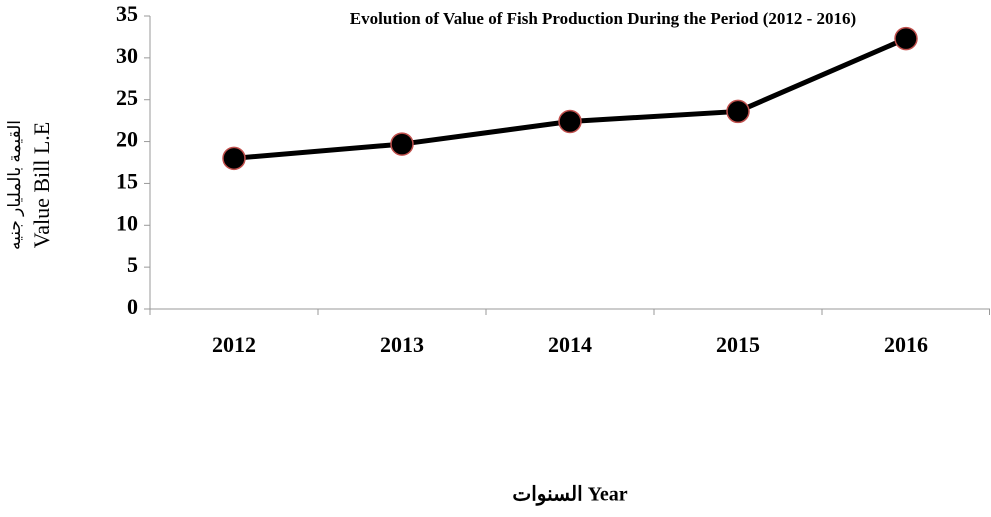 The width and height of the screenshot is (991, 517). Describe the element at coordinates (127, 180) in the screenshot. I see `y-tick-label: 15` at that location.